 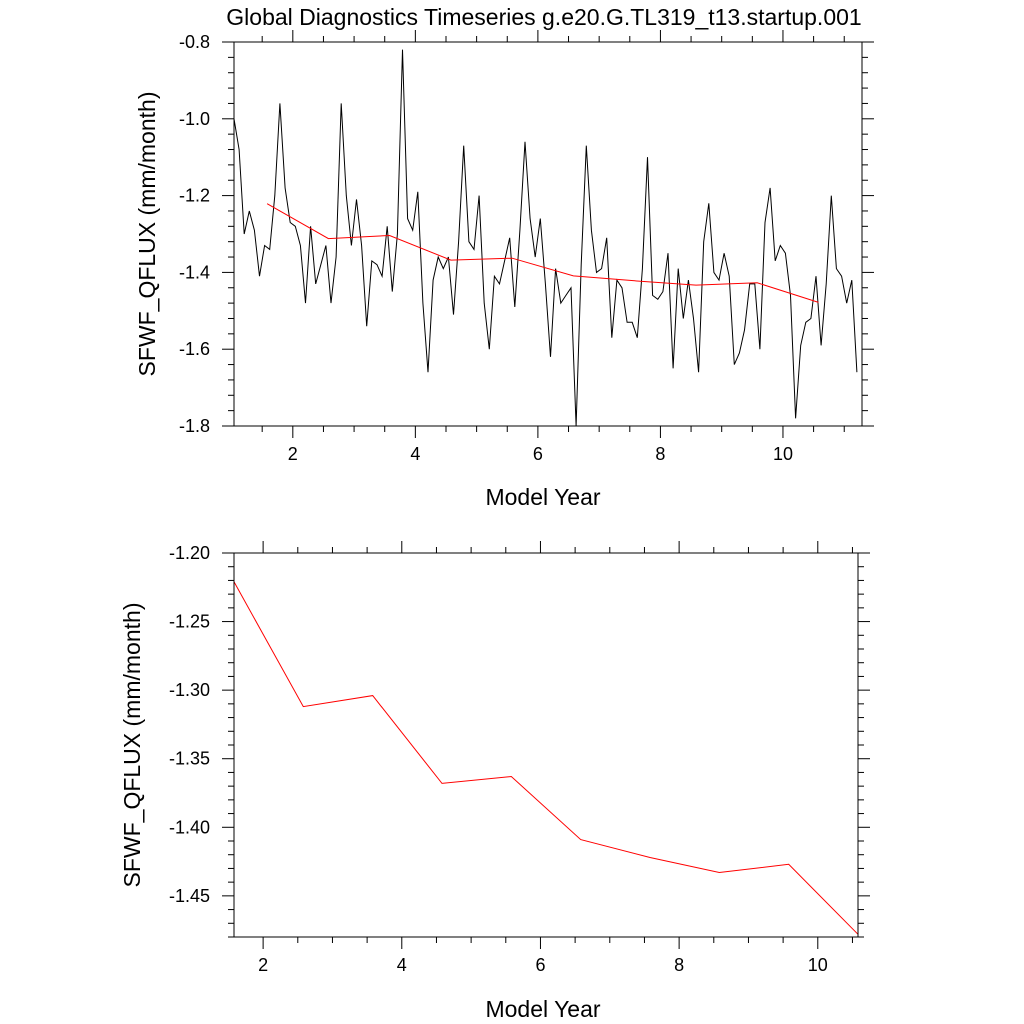 What do you see at coordinates (194, 272) in the screenshot?
I see `top-y-tick-label: -1.4` at bounding box center [194, 272].